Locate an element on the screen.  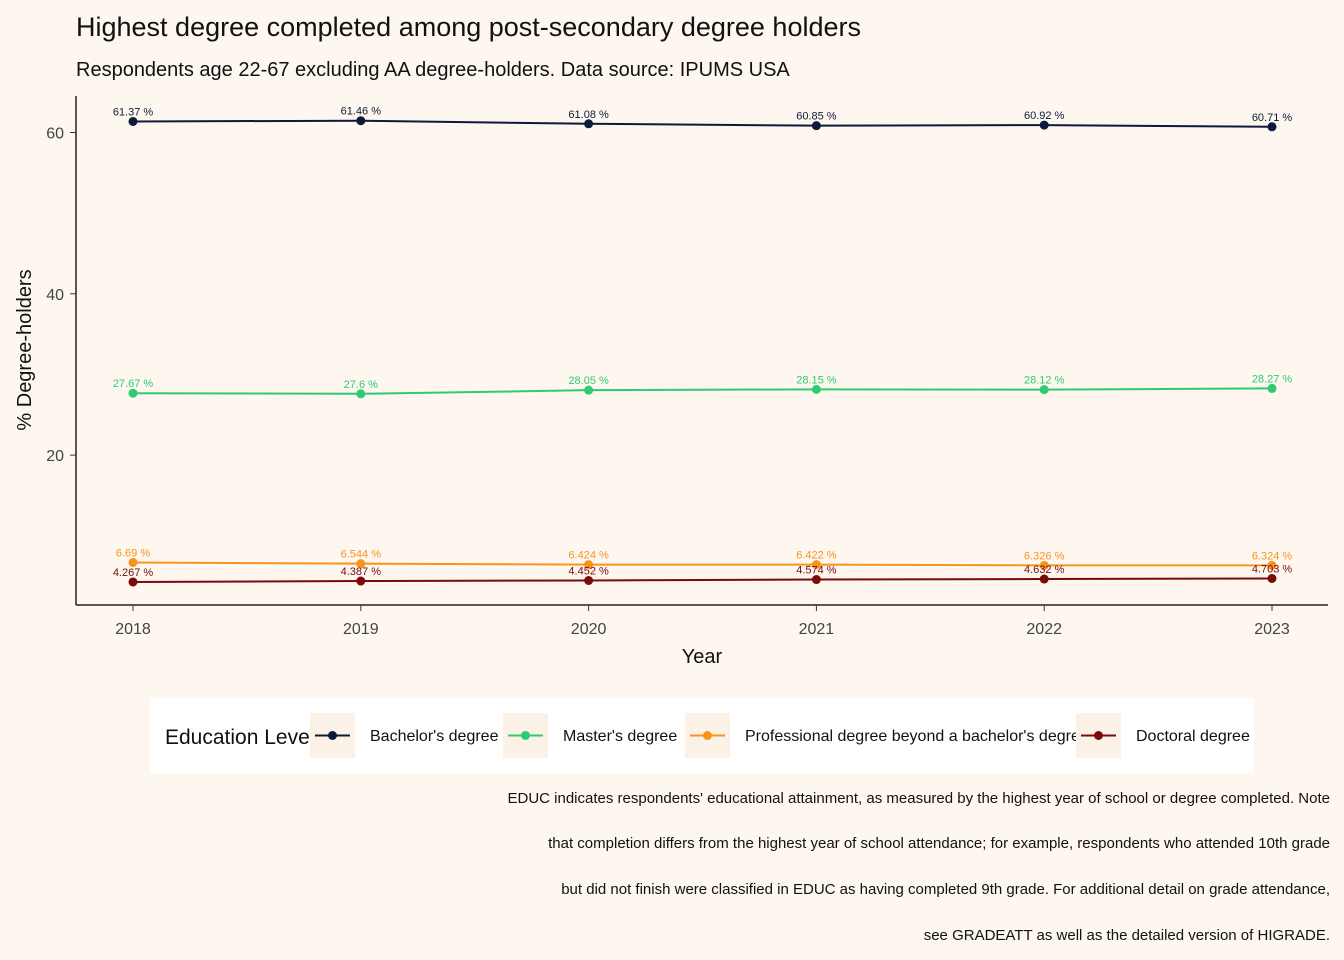
data-label: 61.46 % is located at coordinates (361, 112).